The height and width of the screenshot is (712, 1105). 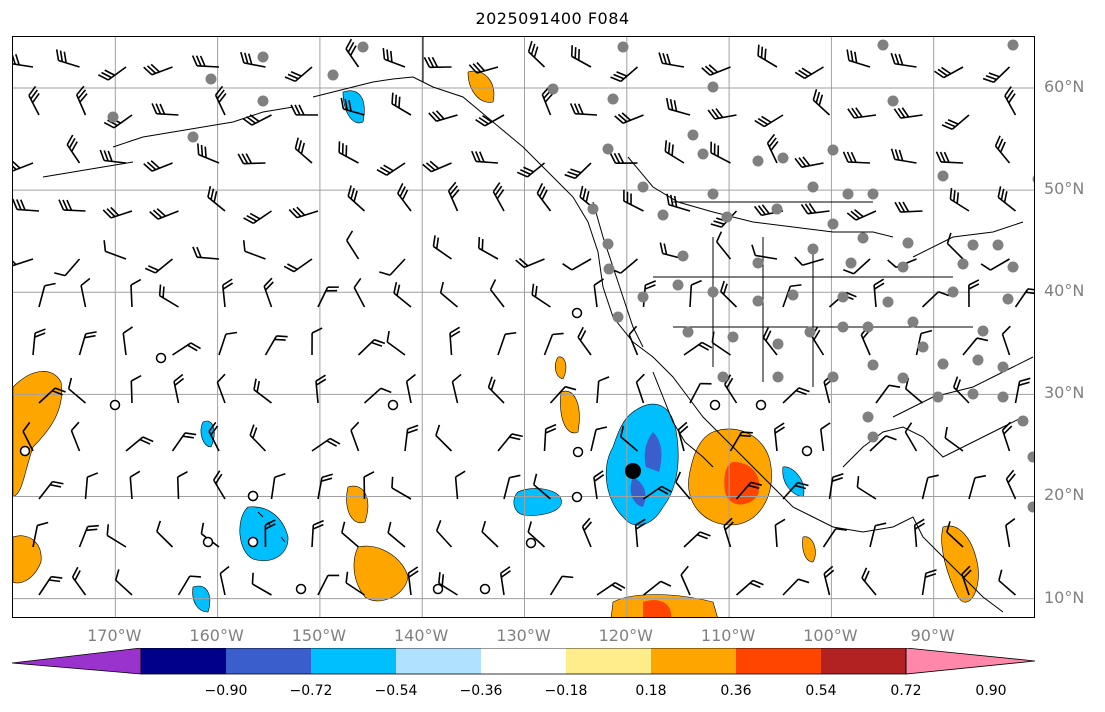 What do you see at coordinates (1064, 393) in the screenshot?
I see `latitude-label: 30°N` at bounding box center [1064, 393].